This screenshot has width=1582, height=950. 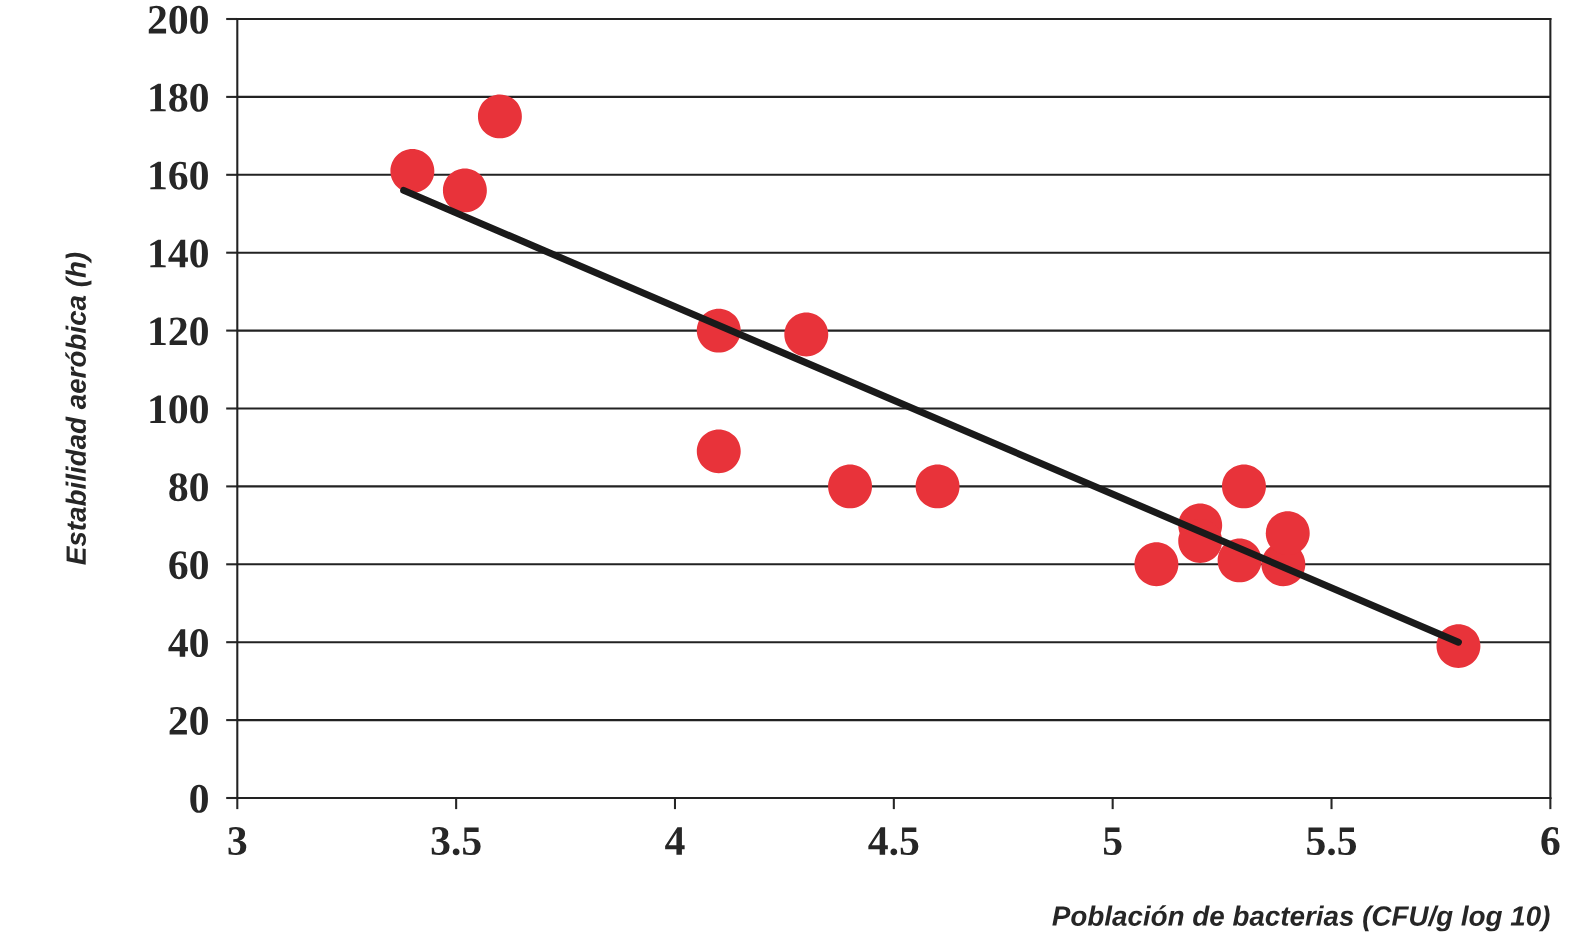 What do you see at coordinates (188, 487) in the screenshot?
I see `y-tick-label: 80` at bounding box center [188, 487].